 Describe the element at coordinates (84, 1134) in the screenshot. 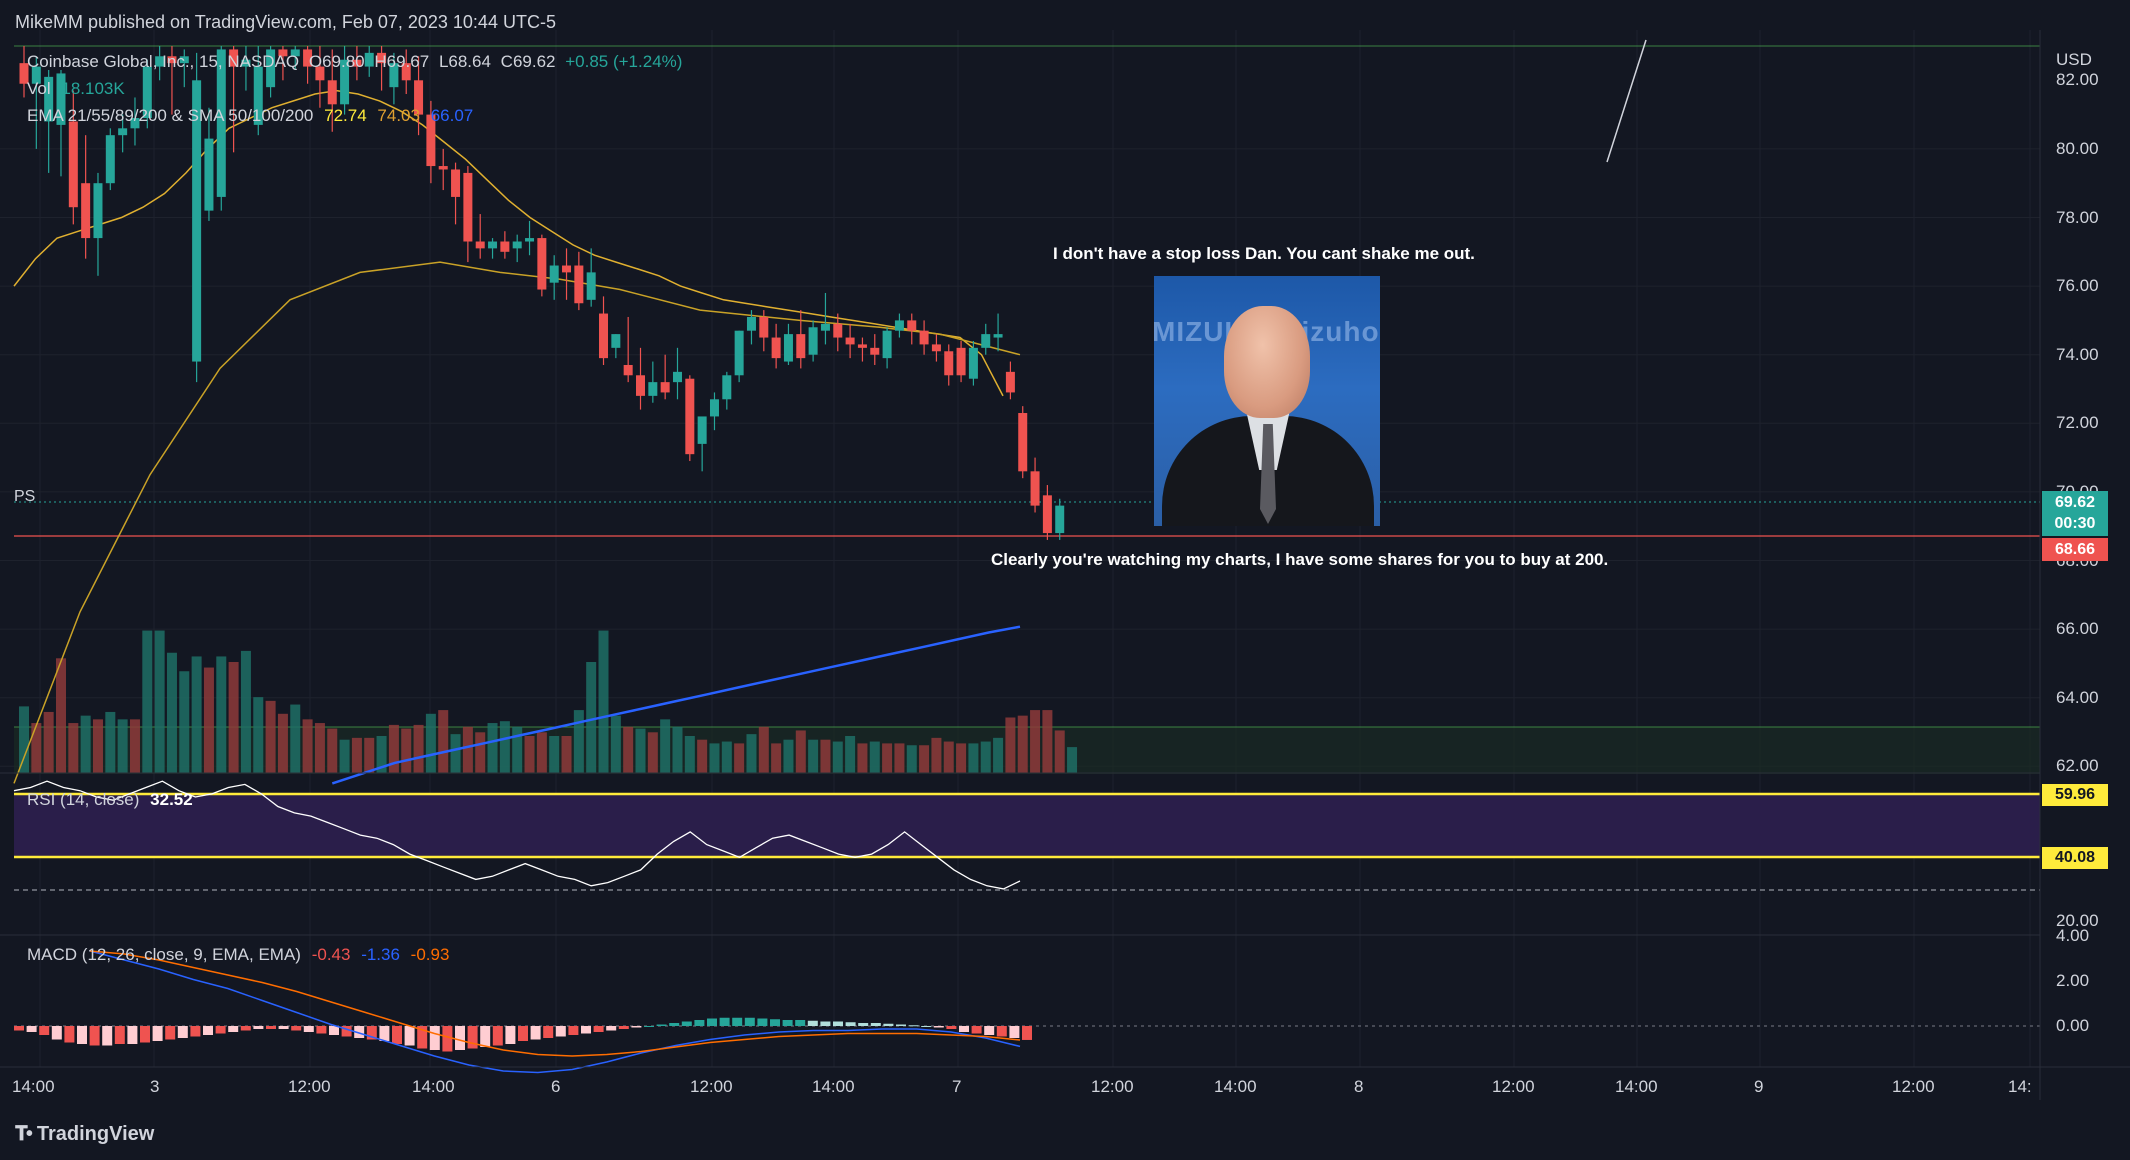

I see `tradingview-brand: 𝐓• TradingView` at that location.